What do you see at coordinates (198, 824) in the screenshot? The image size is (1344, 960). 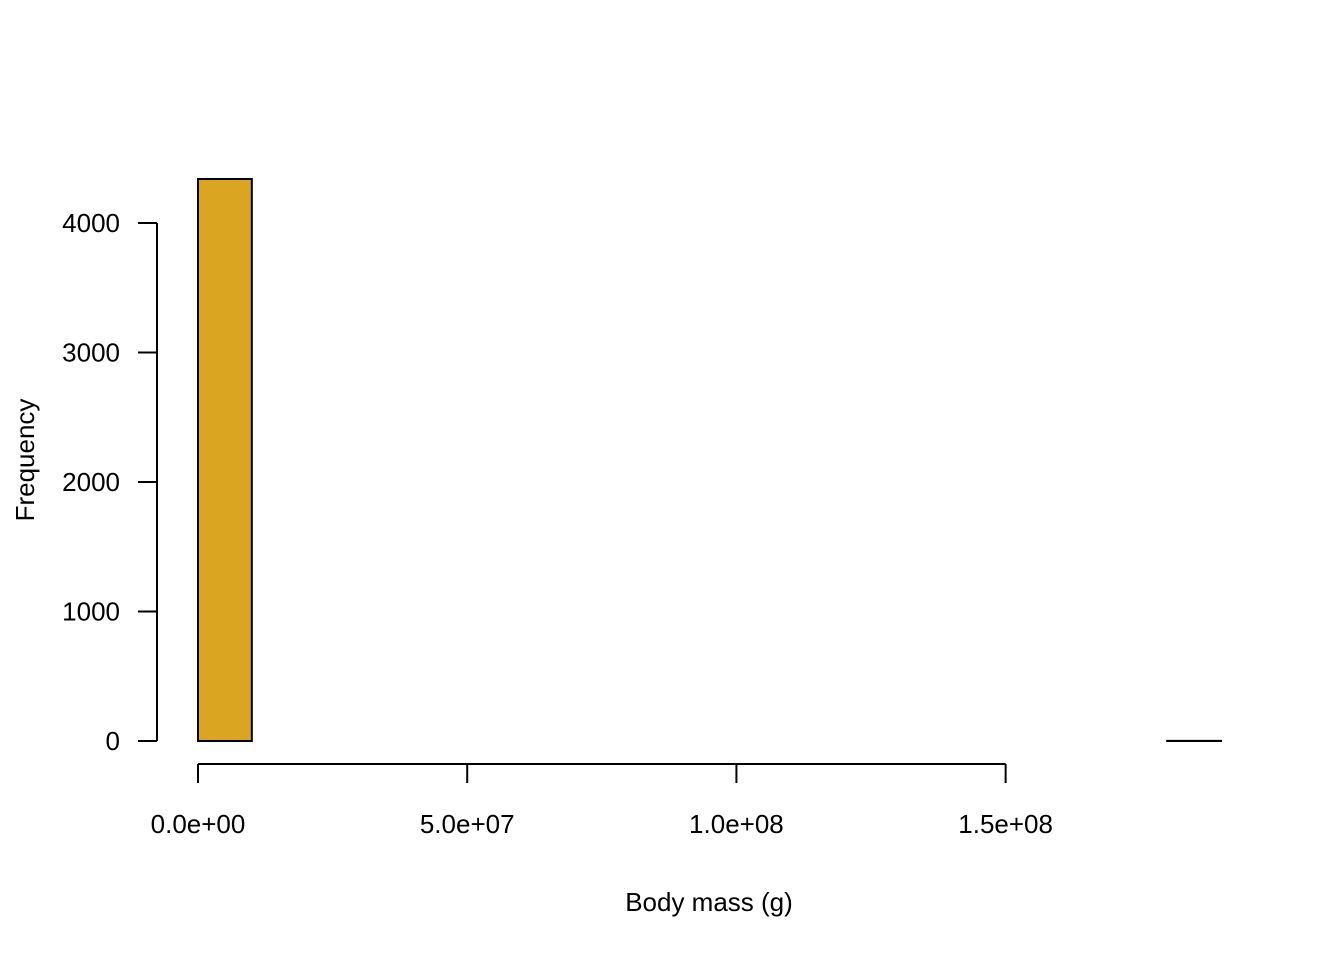 I see `x-tick-label-0: 0.0e+00` at bounding box center [198, 824].